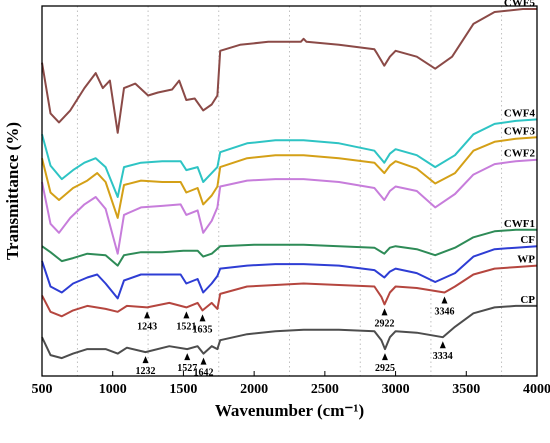 This screenshot has width=550, height=443. I want to click on x-axis-title: Wavenumber (cm⁻¹), so click(289, 410).